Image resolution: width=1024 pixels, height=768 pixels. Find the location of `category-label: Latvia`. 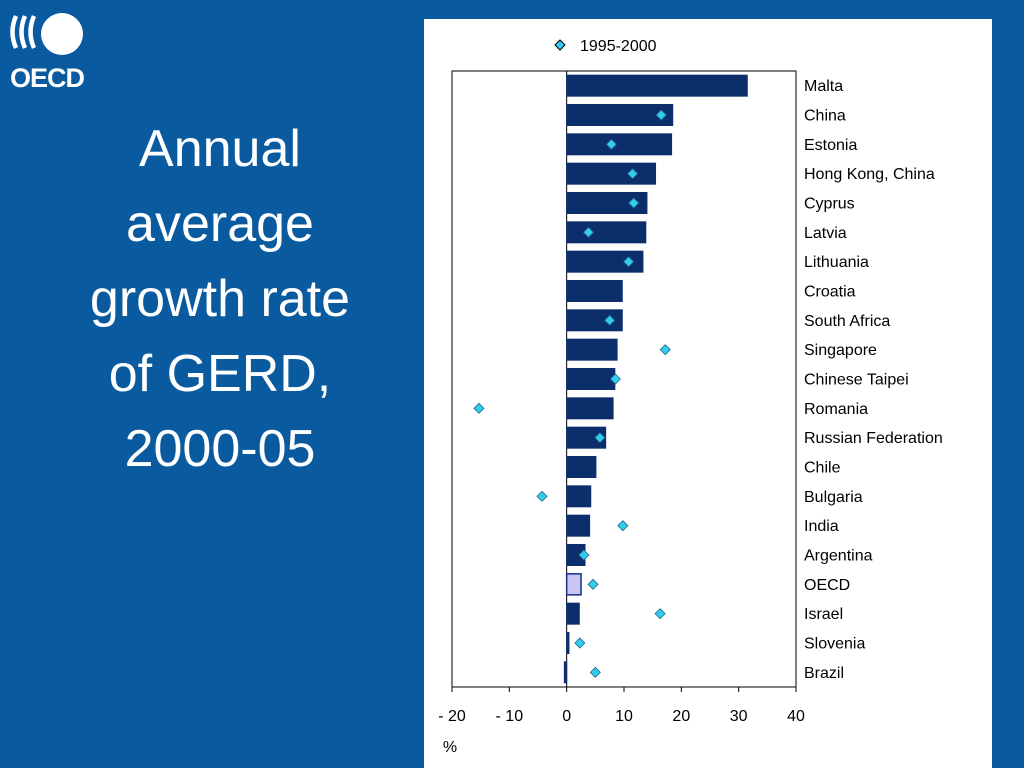

category-label: Latvia is located at coordinates (825, 233).